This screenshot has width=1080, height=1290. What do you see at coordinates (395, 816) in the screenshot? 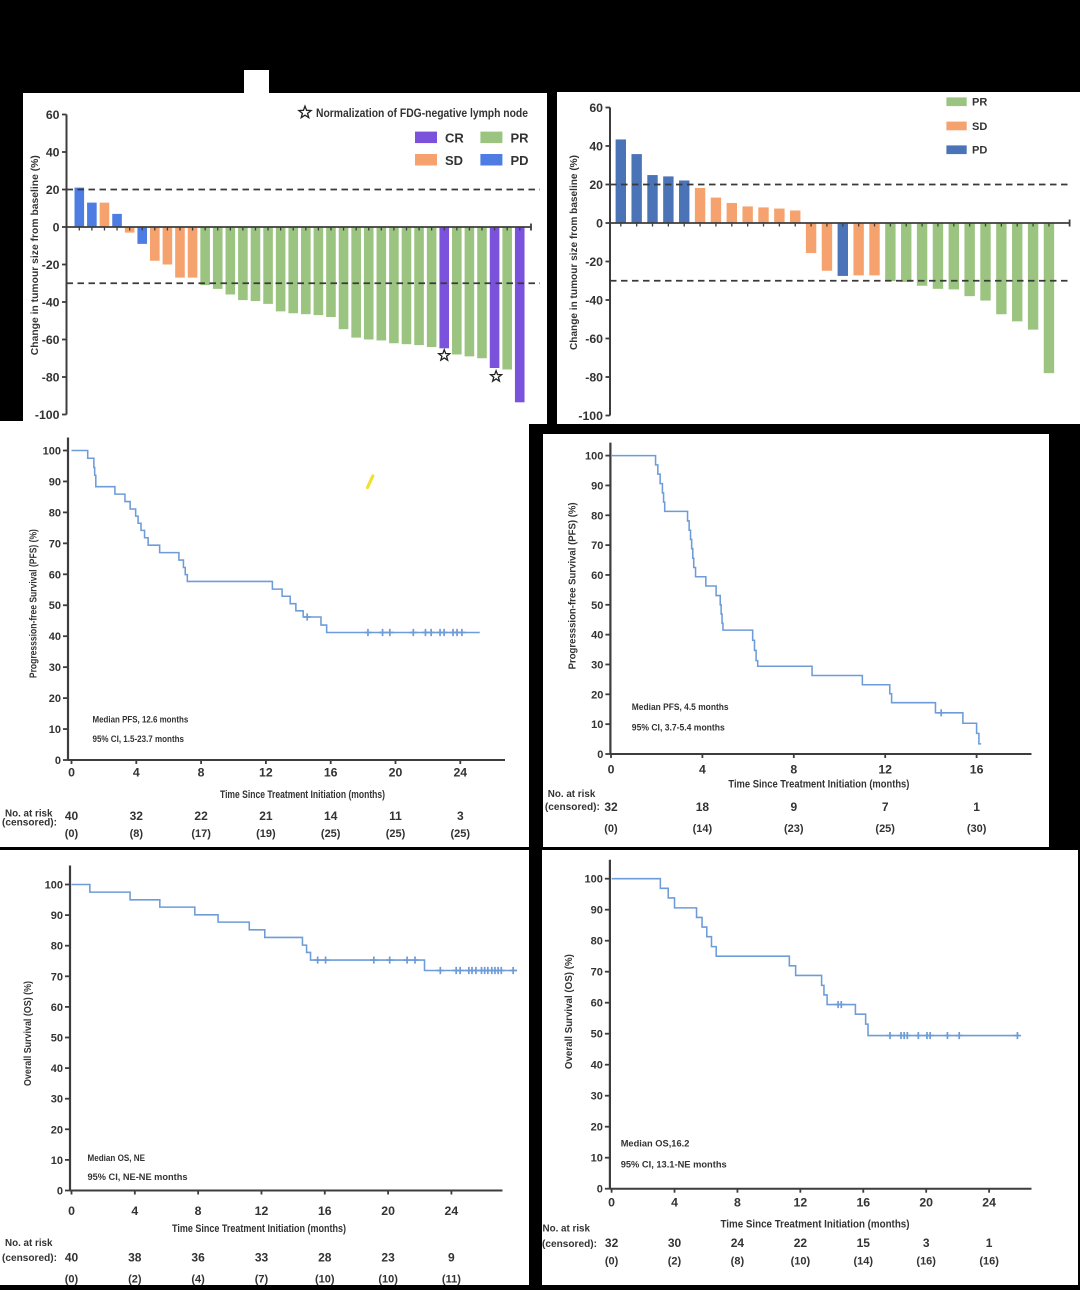
I see `svg-text: 11` at bounding box center [395, 816].